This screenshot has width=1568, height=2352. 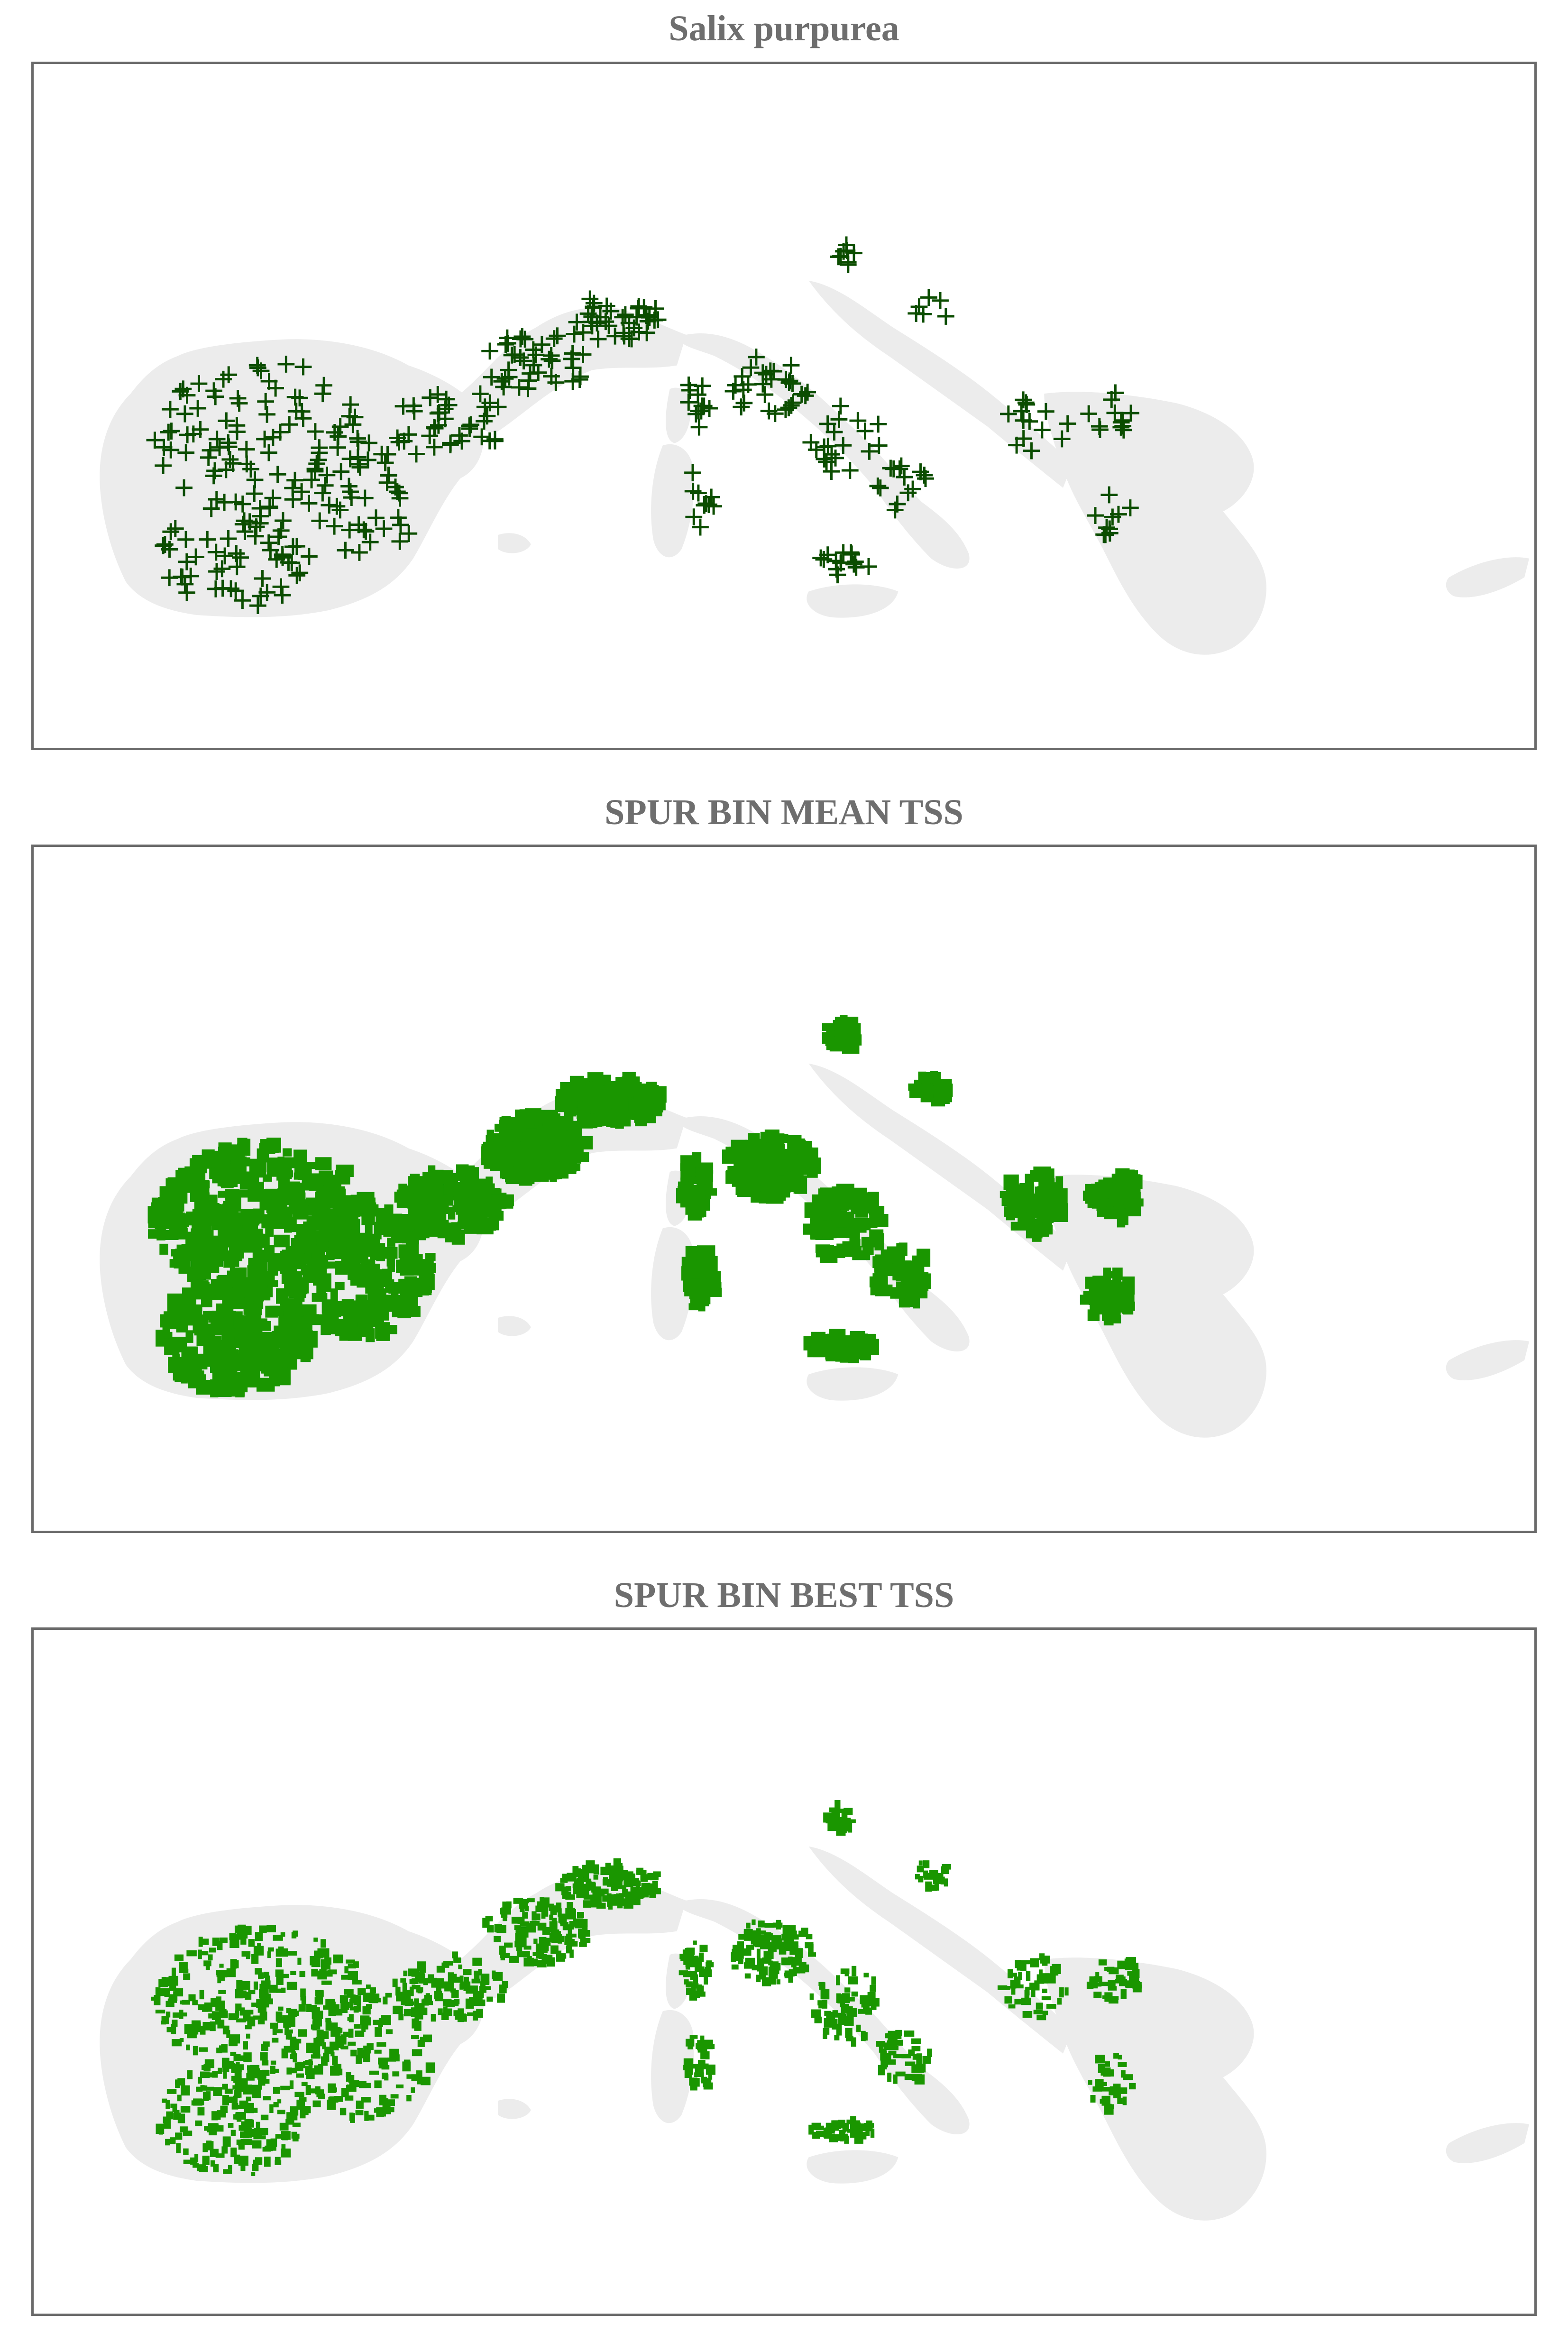 I want to click on balearic-land, so click(x=514, y=1326).